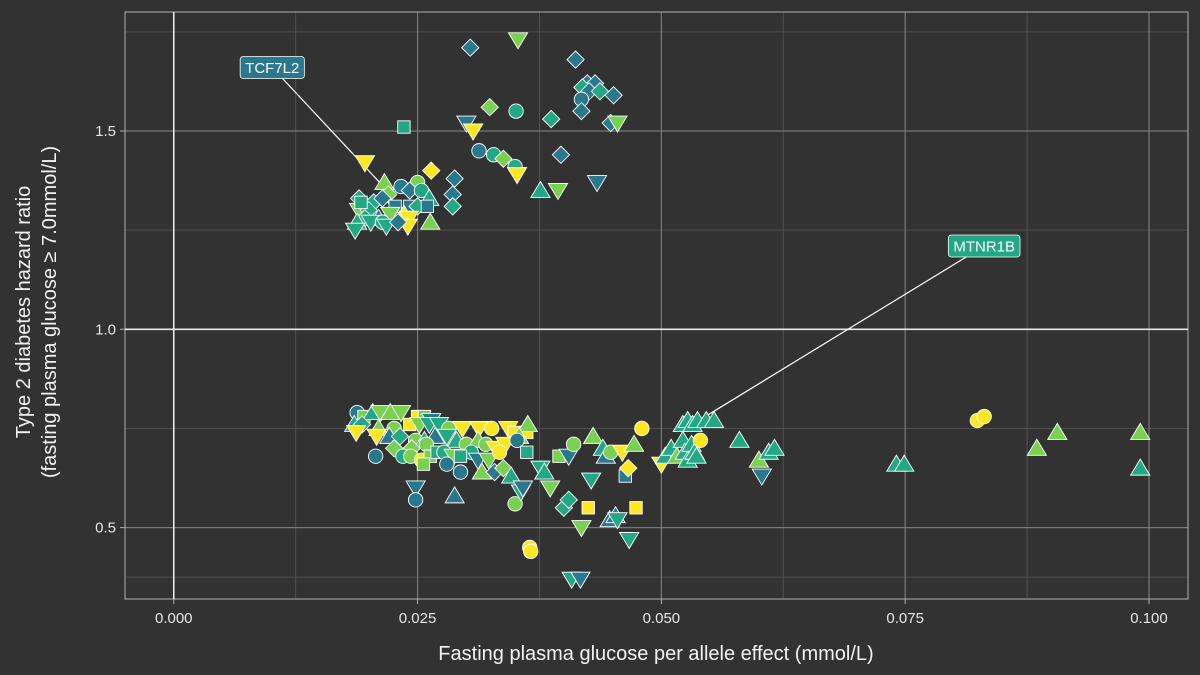  Describe the element at coordinates (50, 312) in the screenshot. I see `y-axis-title-line-2: (fasting plasma glucose ≥ 7.0mmol/L)` at that location.